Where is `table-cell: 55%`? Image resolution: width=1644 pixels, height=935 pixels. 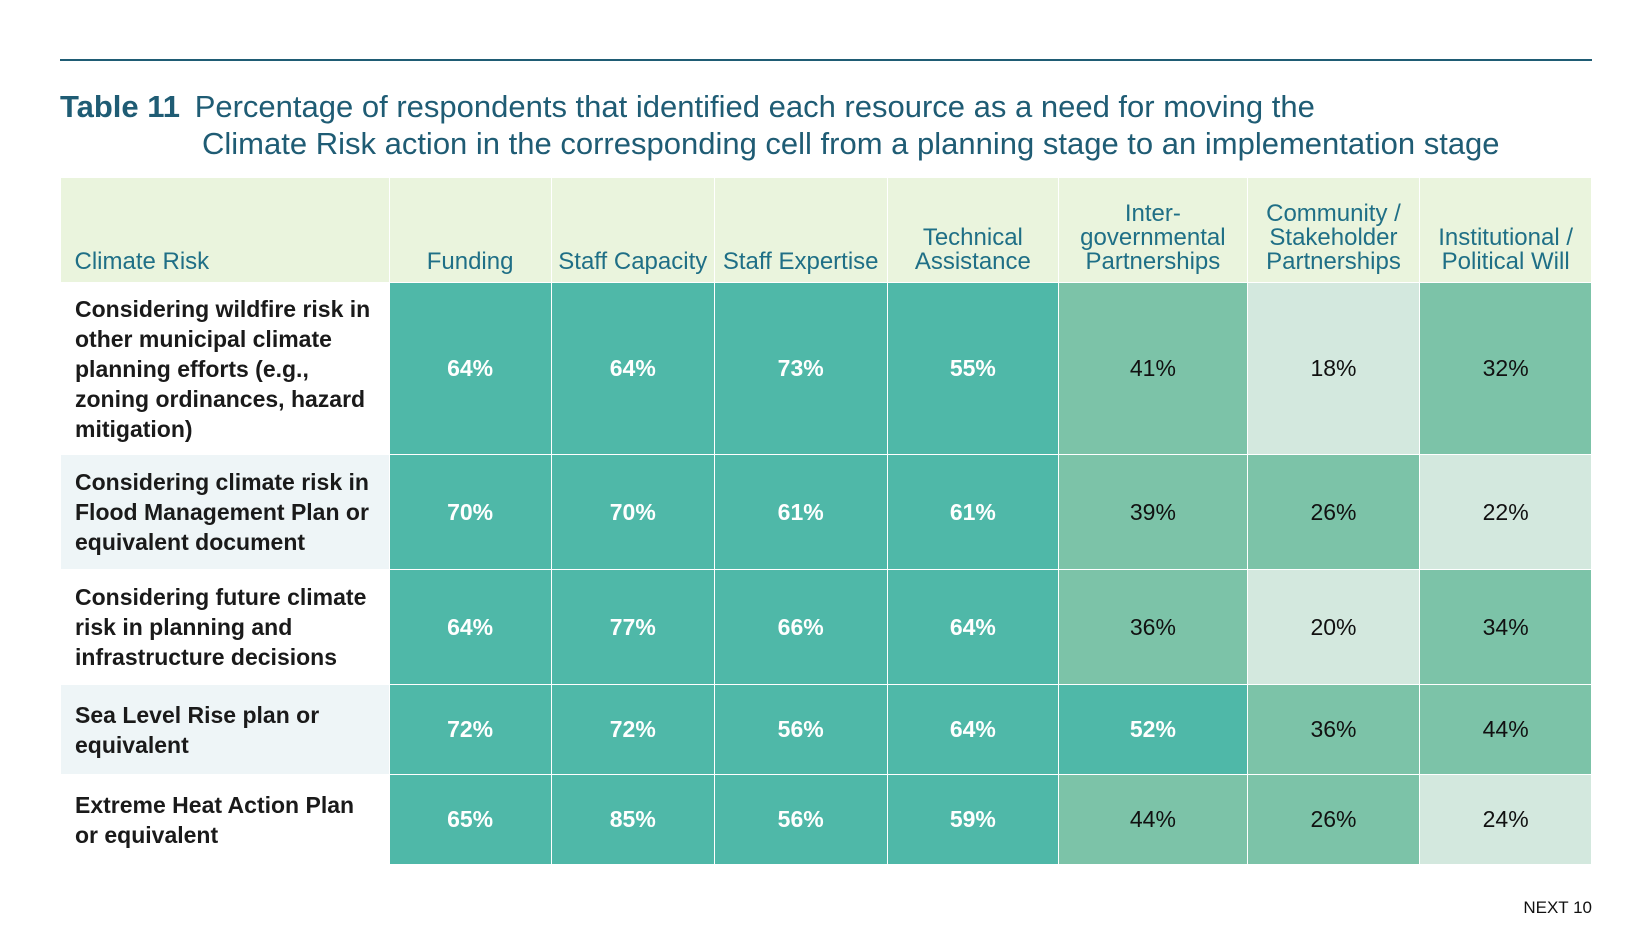
table-cell: 55% is located at coordinates (973, 368).